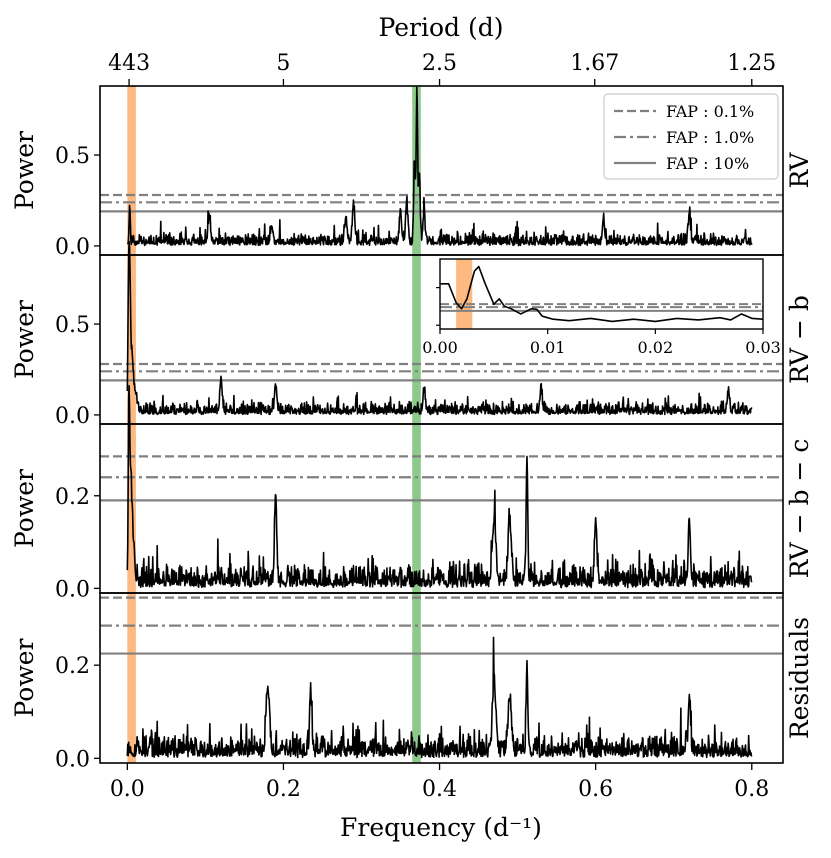 The height and width of the screenshot is (858, 831). What do you see at coordinates (441, 27) in the screenshot?
I see `top-axis-title: Period (d)` at bounding box center [441, 27].